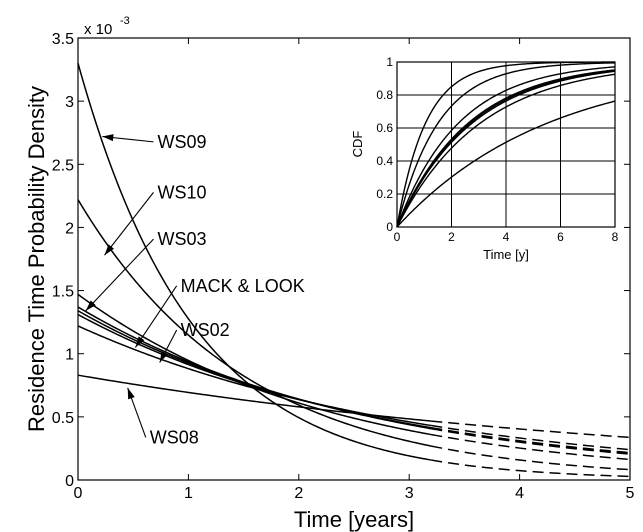 The height and width of the screenshot is (532, 643). I want to click on inset-x-tick-label: 4, so click(506, 237).